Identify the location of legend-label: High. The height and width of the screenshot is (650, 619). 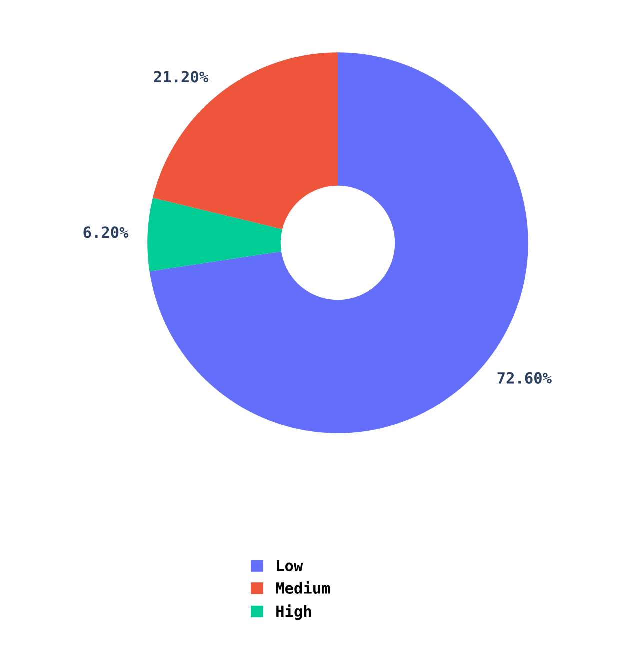
(294, 612).